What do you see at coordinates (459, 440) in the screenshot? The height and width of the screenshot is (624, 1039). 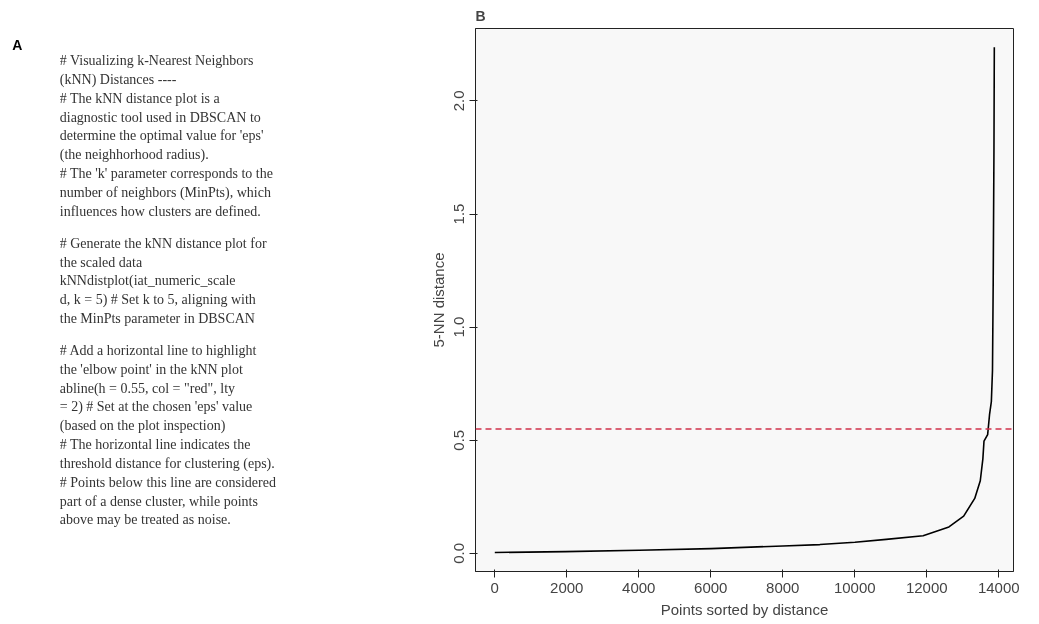 I see `y-tick-label: 0.5` at bounding box center [459, 440].